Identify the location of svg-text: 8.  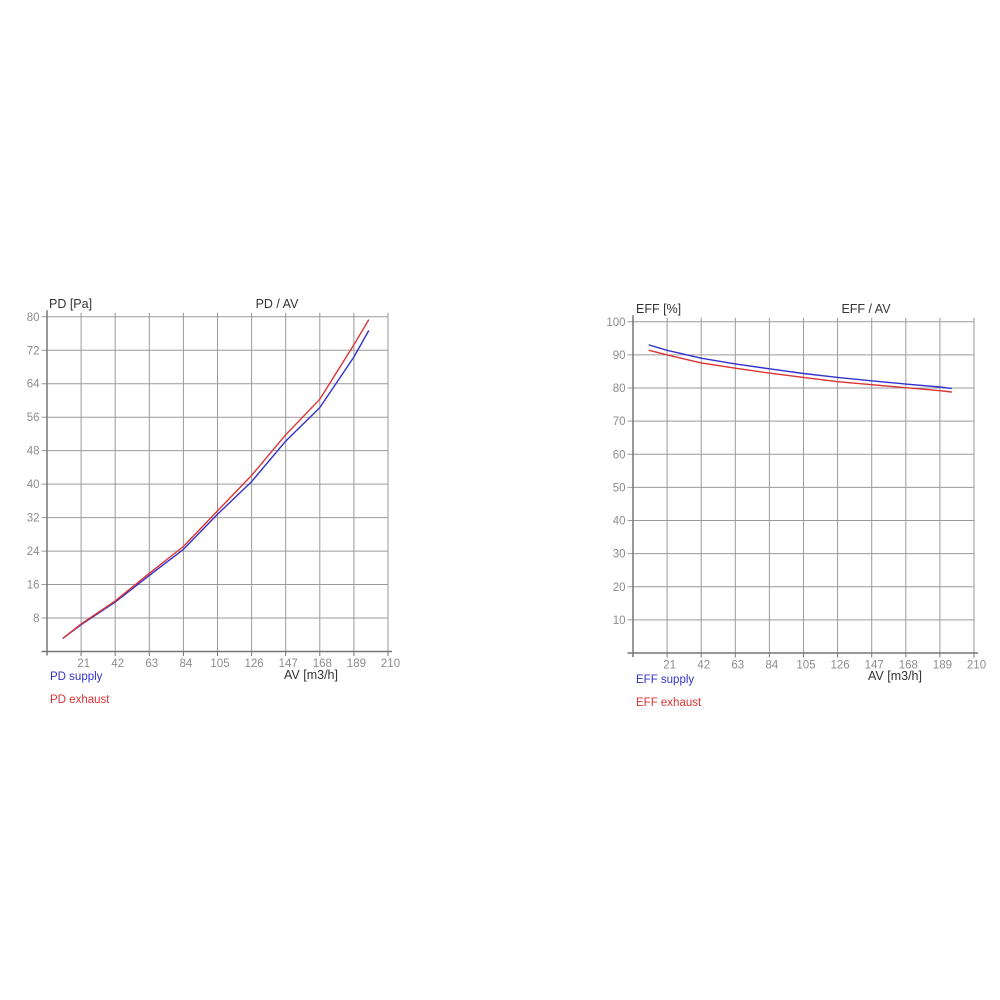
(36, 619).